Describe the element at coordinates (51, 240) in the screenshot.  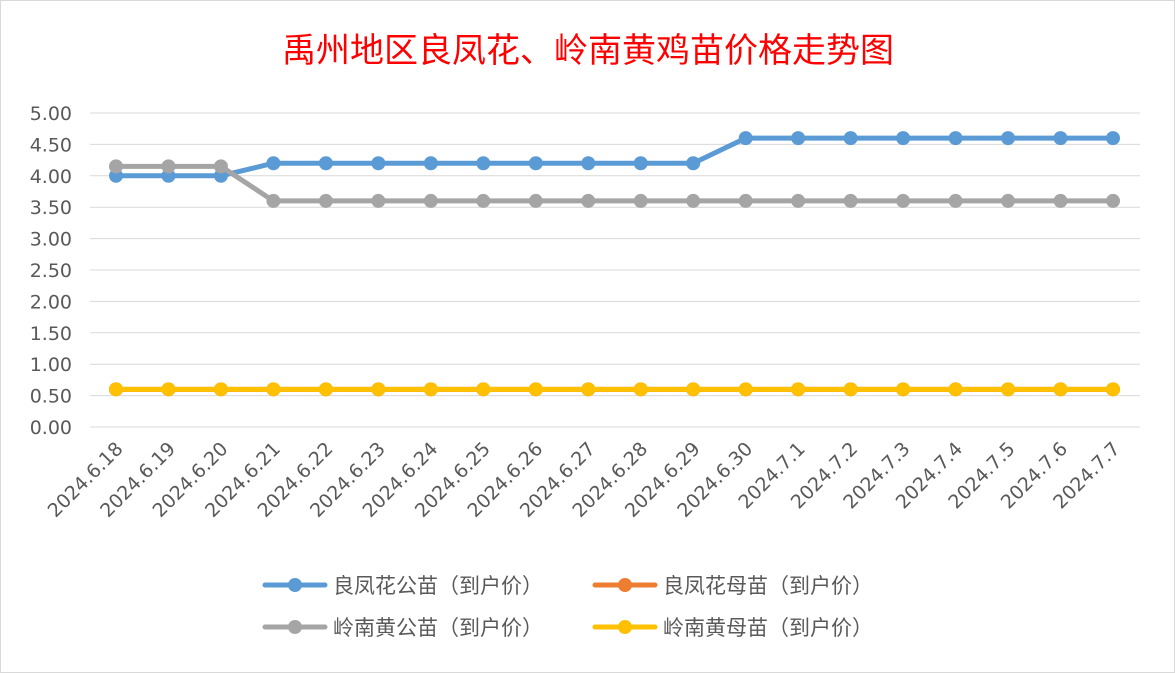
I see `y-tick-label: 3.00` at that location.